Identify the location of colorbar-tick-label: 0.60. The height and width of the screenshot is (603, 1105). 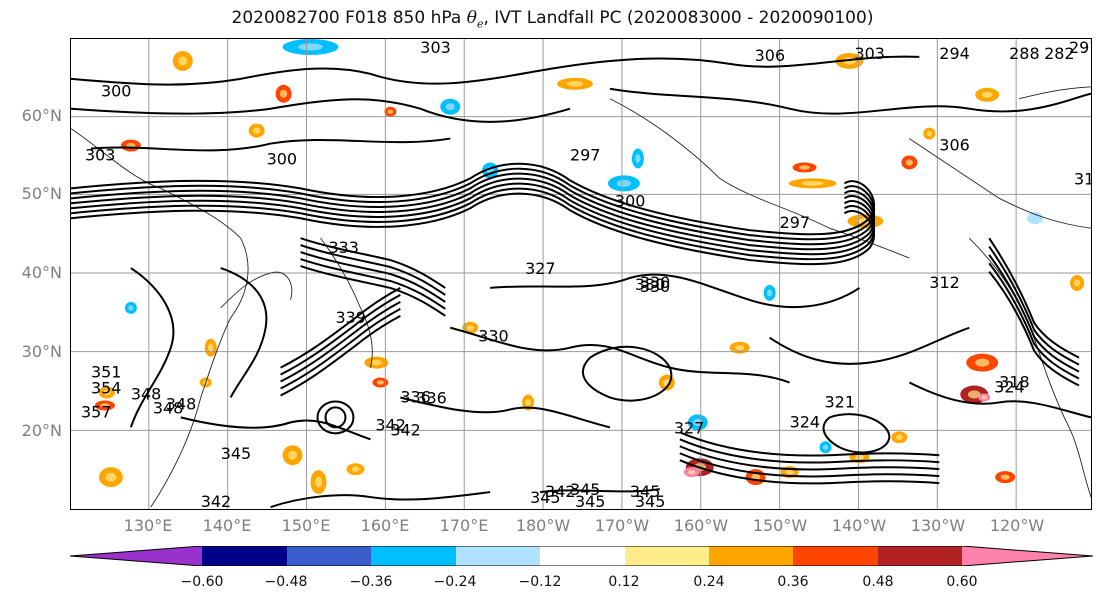
(962, 582).